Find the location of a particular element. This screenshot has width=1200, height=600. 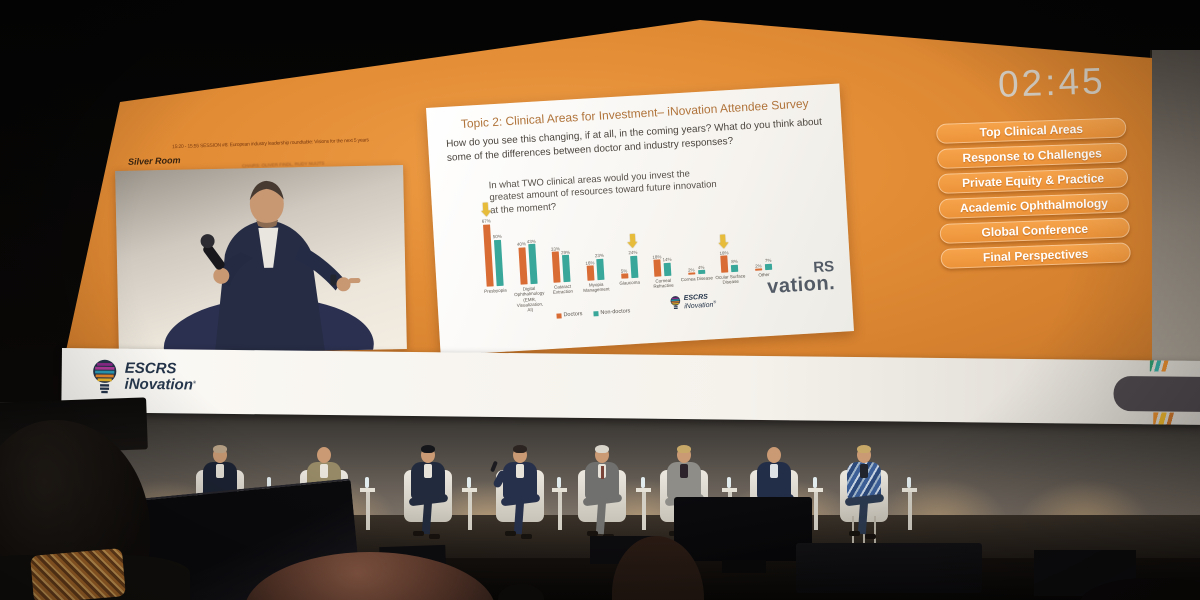

registered-mark: ® is located at coordinates (194, 382).